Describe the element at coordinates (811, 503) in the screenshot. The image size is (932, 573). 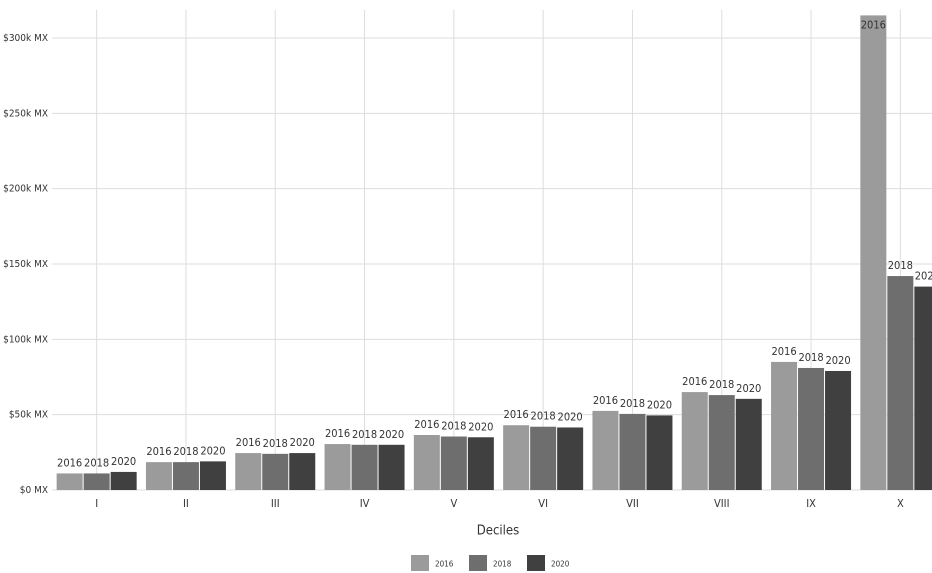
I see `x-tick-label: IX` at that location.